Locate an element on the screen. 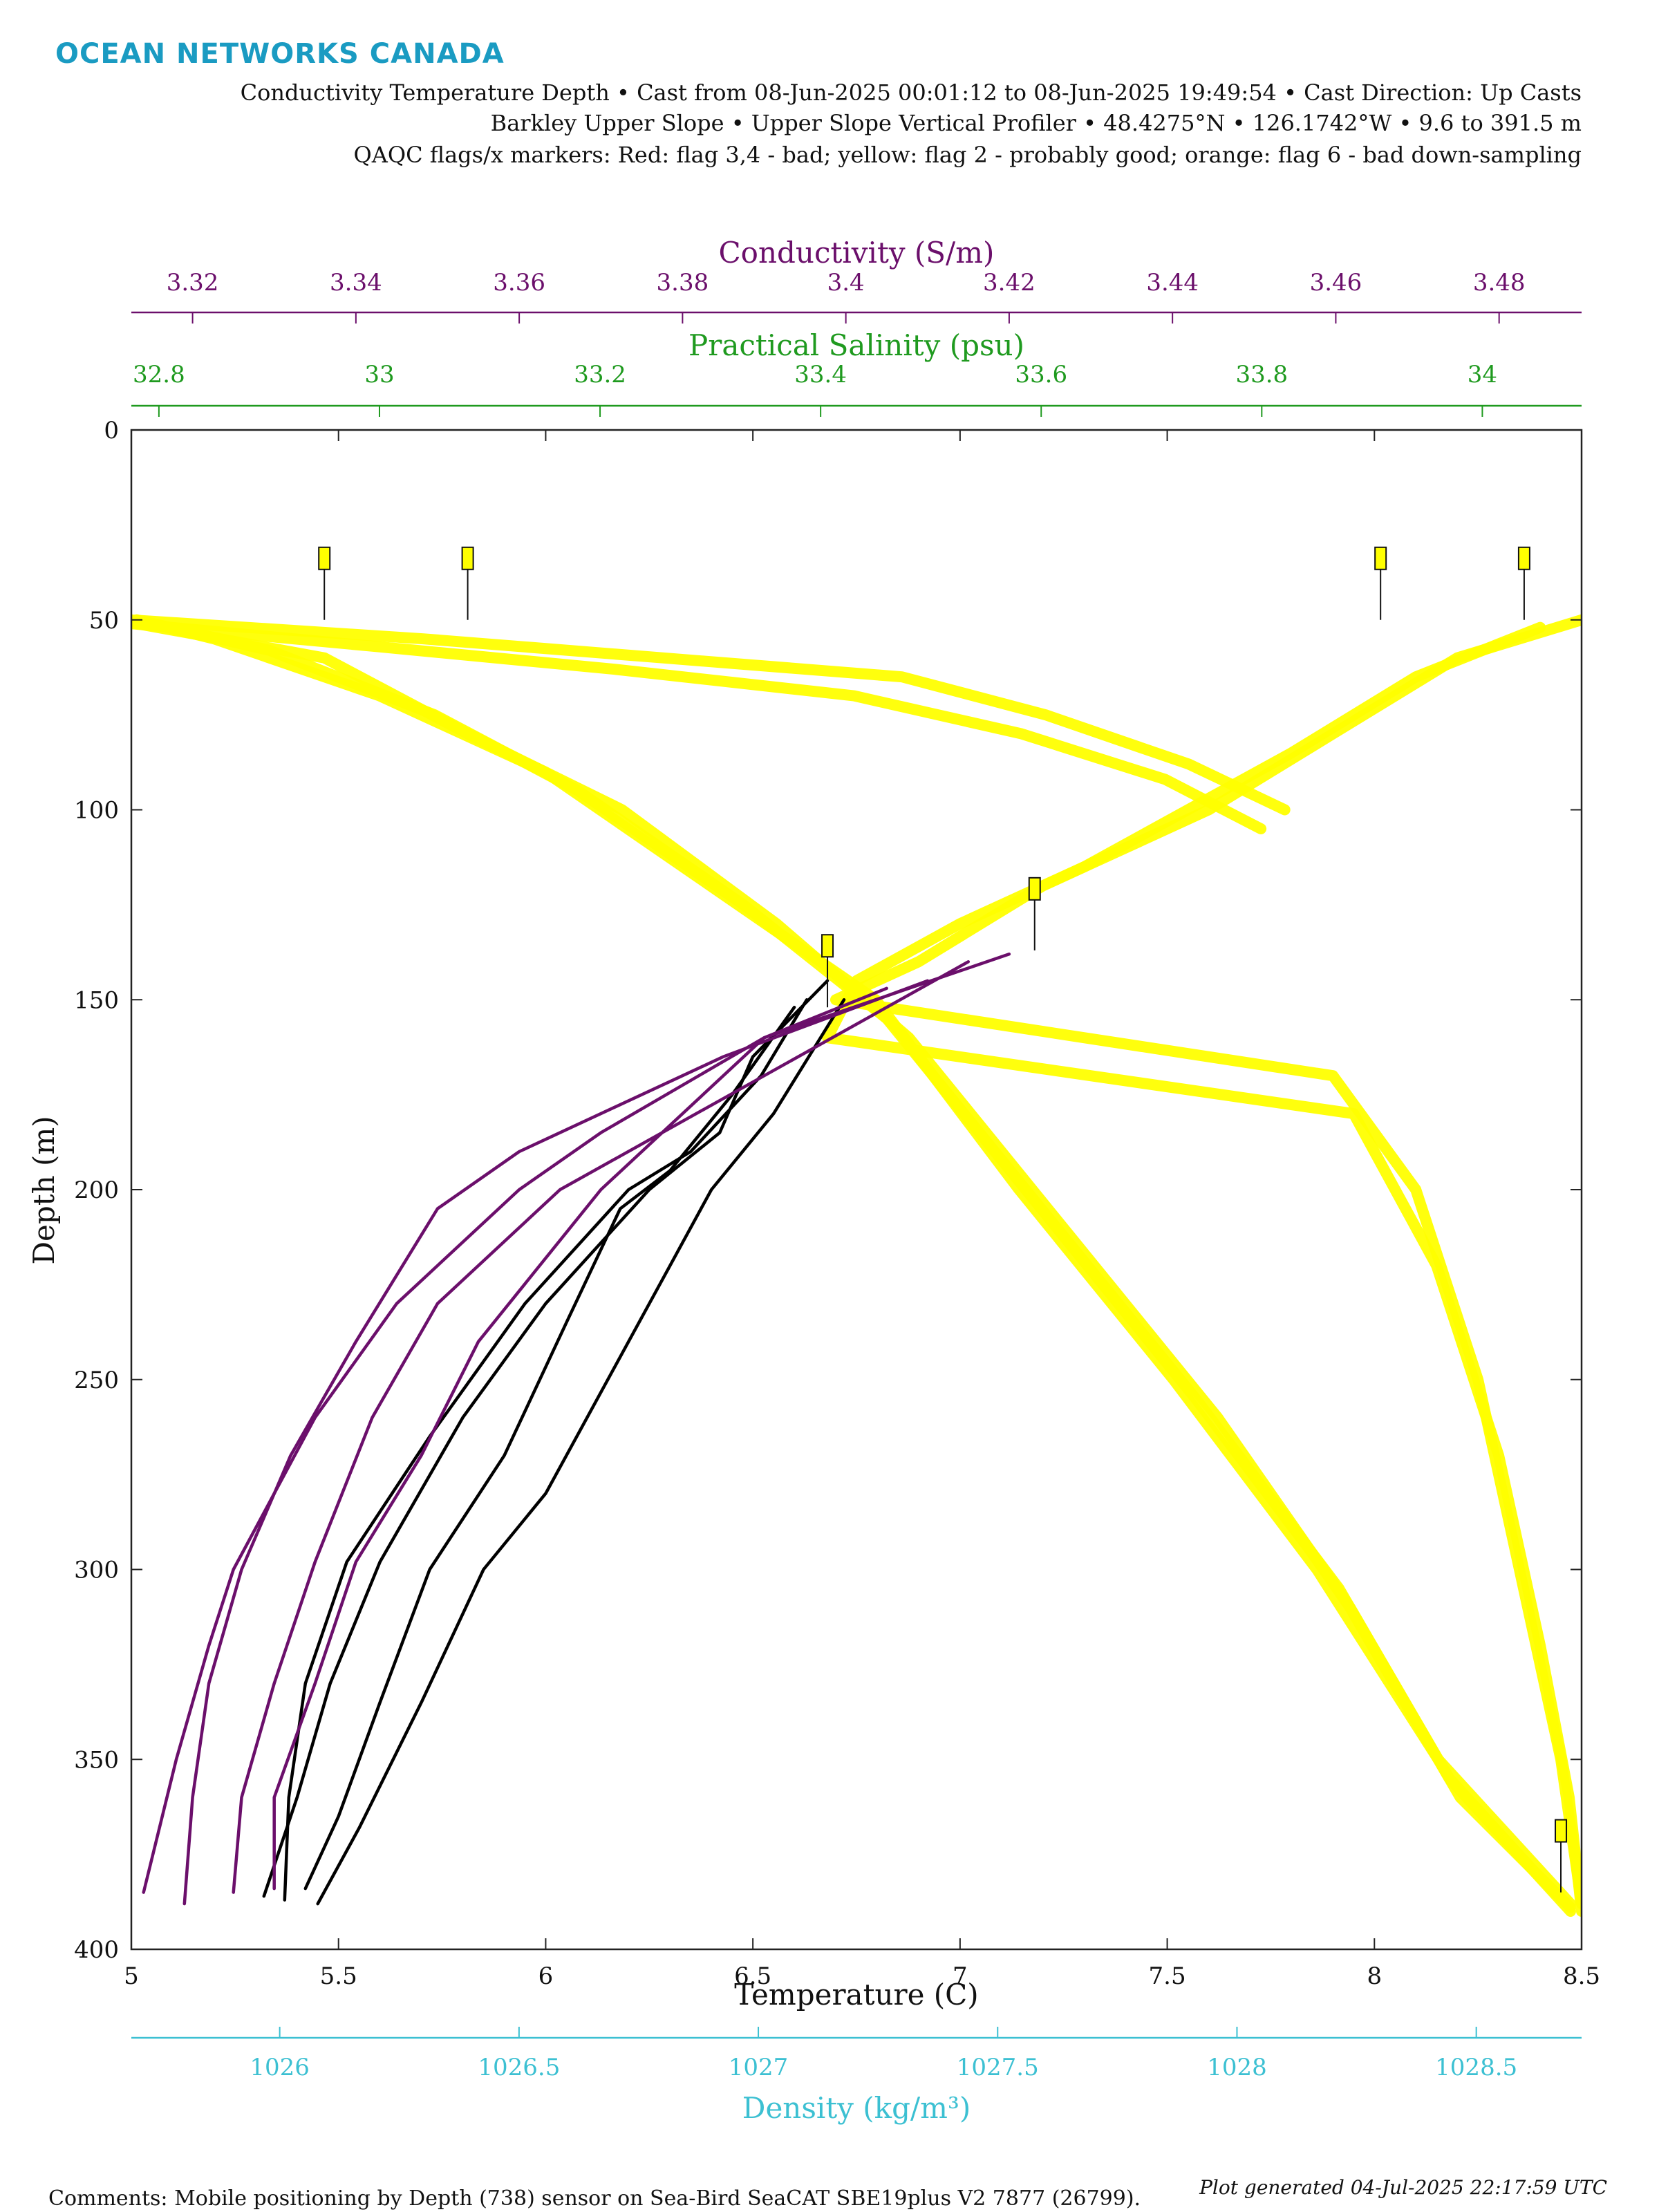  salinity-tick-label: 33.6 is located at coordinates (1041, 374).